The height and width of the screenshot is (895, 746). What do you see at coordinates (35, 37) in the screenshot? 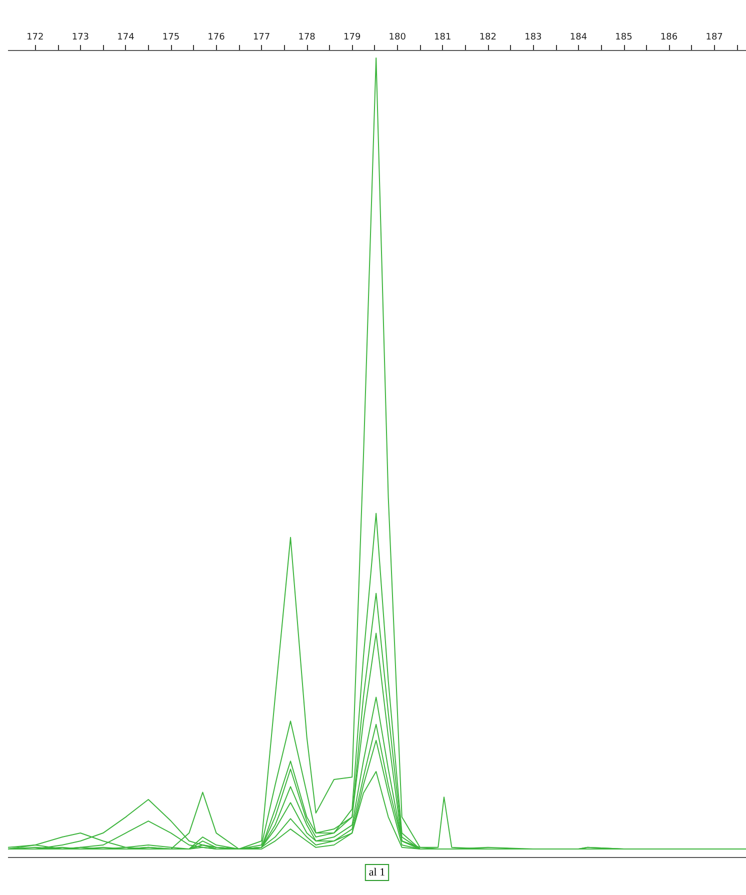
I see `x-tick-label: 172` at bounding box center [35, 37].